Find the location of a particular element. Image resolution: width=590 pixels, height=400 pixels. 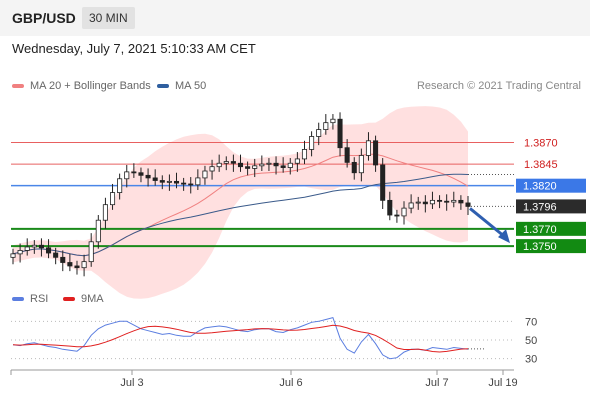

rsi-ma-line is located at coordinates (240, 338).